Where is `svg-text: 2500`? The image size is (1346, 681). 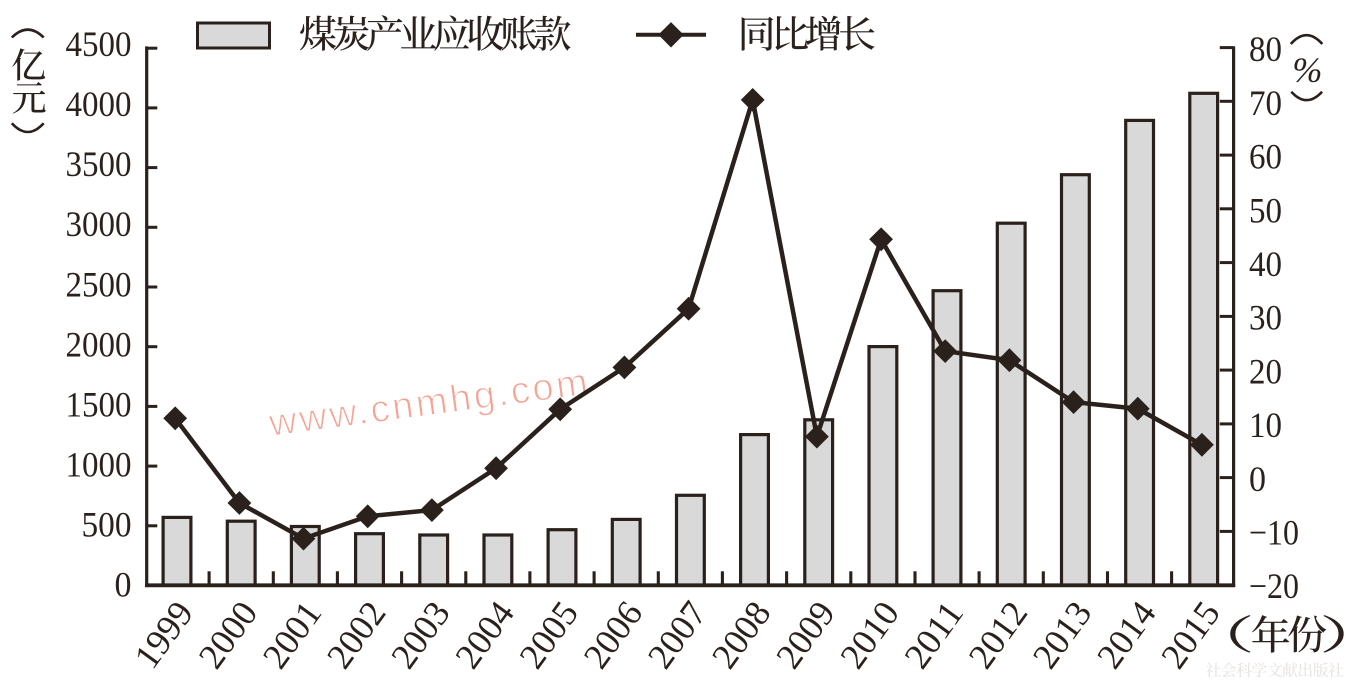
svg-text: 2500 is located at coordinates (99, 284).